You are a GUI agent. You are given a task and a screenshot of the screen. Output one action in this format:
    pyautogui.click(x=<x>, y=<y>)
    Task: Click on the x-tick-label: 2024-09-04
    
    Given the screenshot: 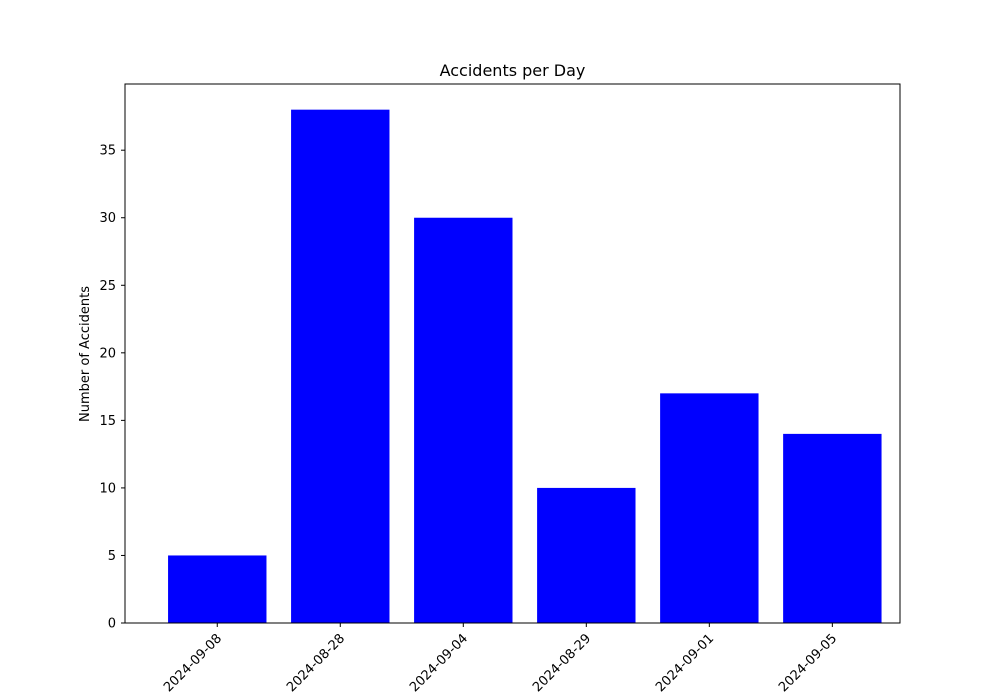 What is the action you would take?
    pyautogui.click(x=439, y=663)
    